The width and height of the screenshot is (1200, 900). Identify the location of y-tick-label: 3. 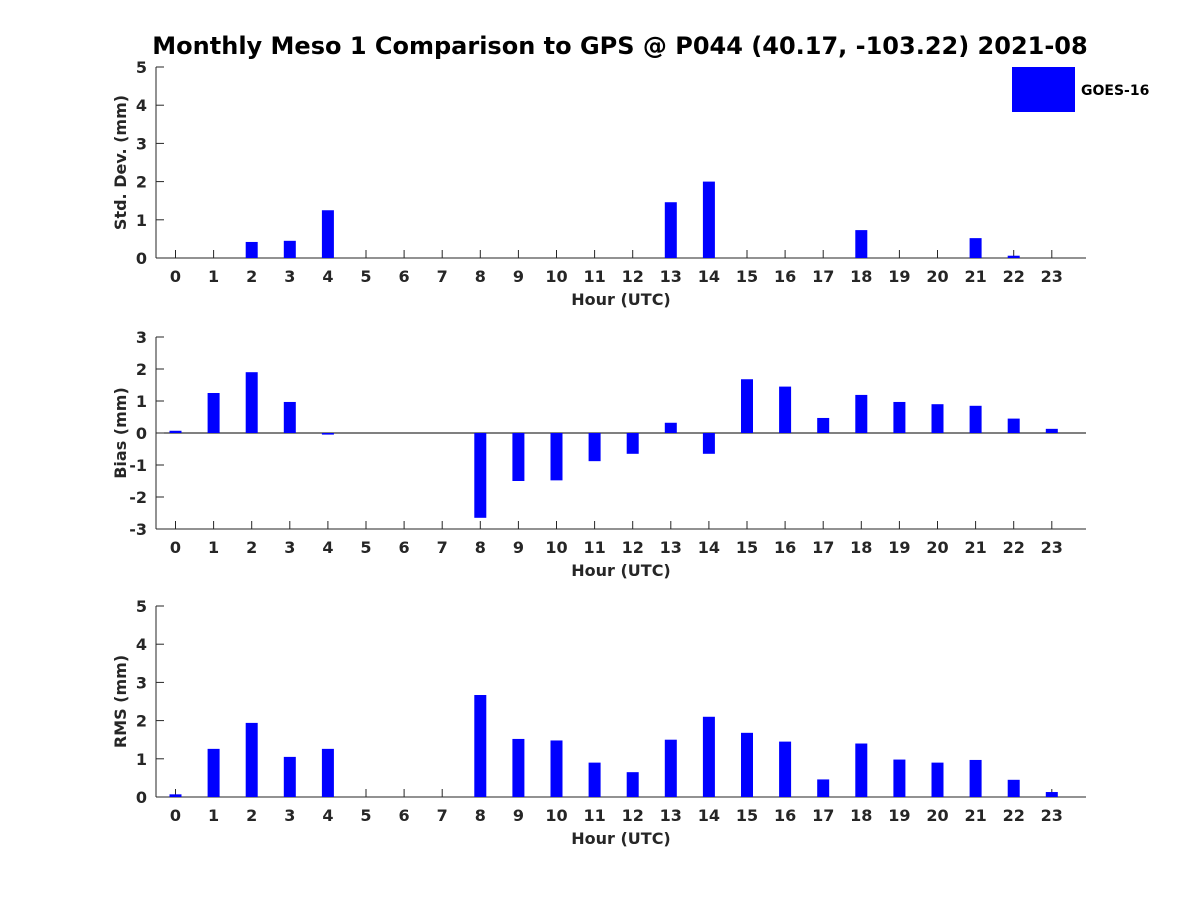
(141, 337).